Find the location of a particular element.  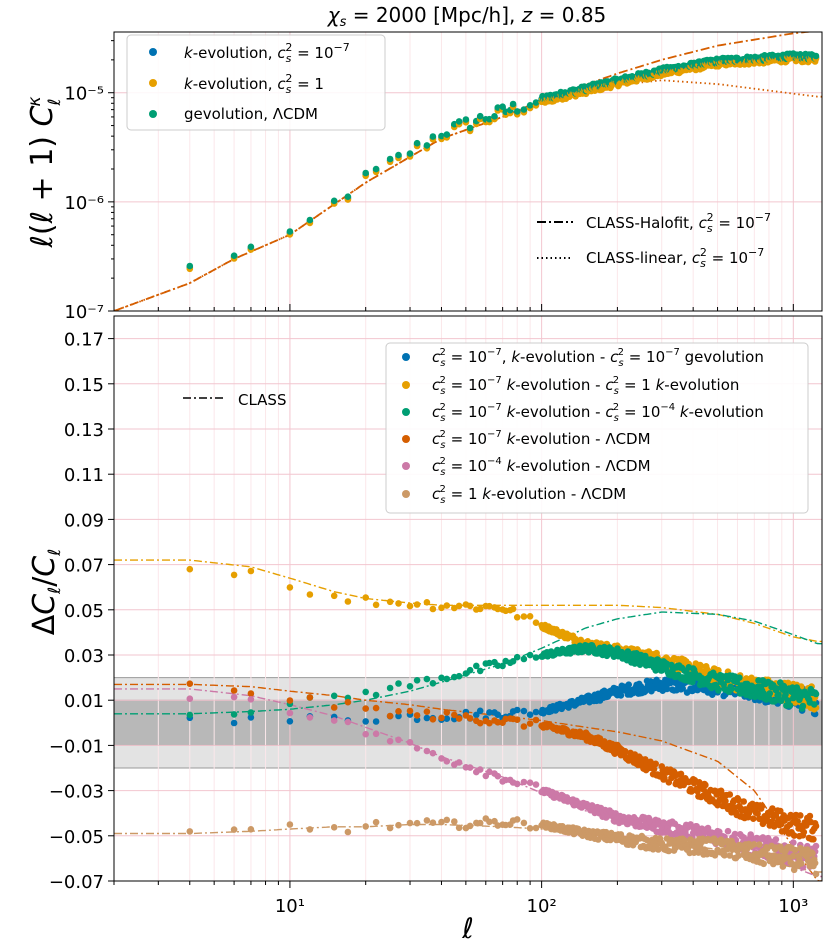

bottom-y-tick-label: 0.05 is located at coordinates (84, 611).